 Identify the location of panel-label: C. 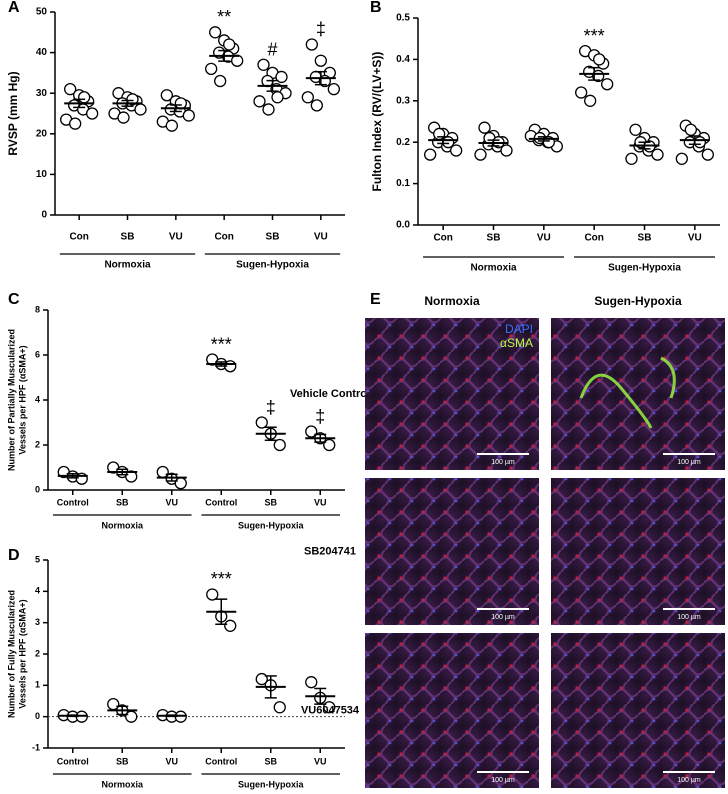
(14, 299).